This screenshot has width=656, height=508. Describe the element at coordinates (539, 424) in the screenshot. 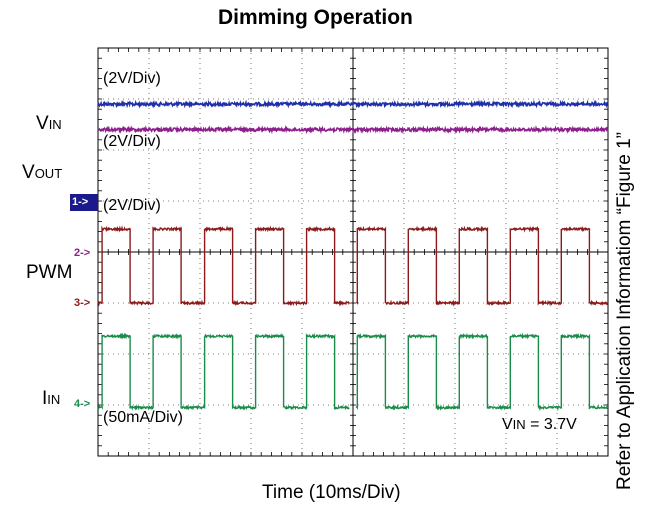

I see `condition-note: VIN = 3.7V` at that location.